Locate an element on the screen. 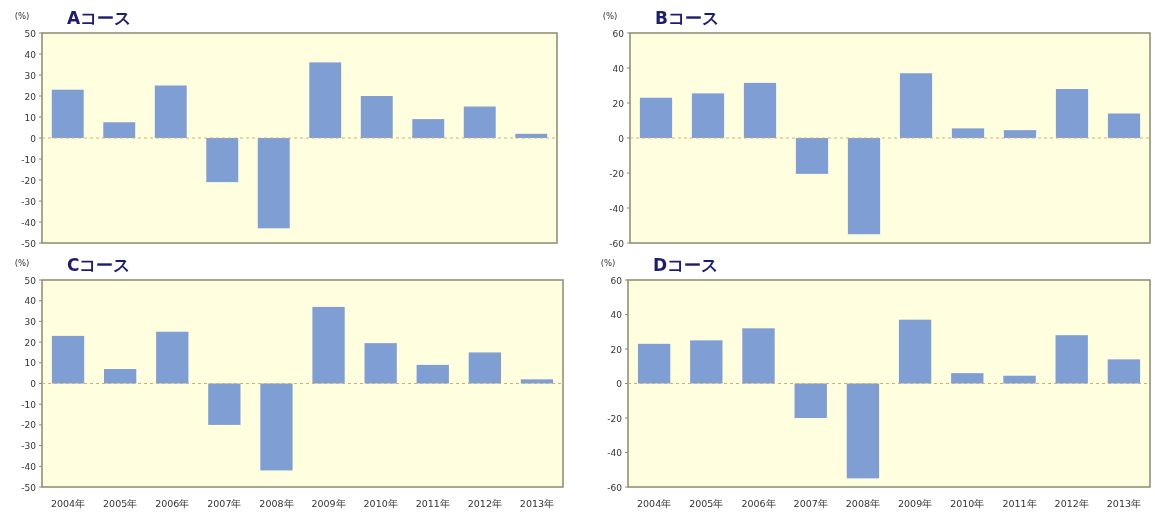 This screenshot has height=516, width=1155. chart-title: Cコース is located at coordinates (99, 265).